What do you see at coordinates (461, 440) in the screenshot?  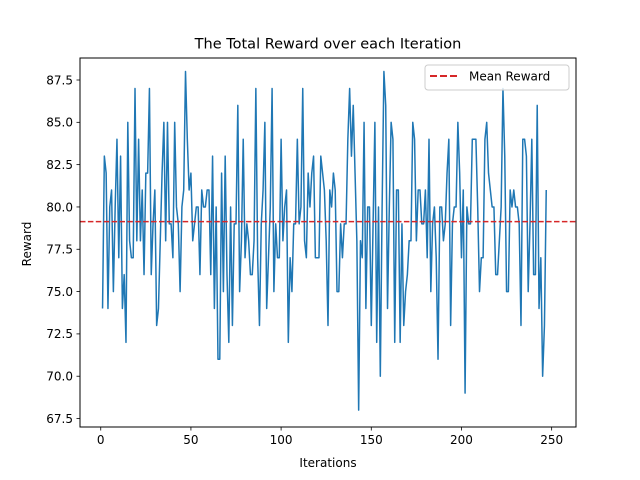 I see `x-tick-label: 200` at bounding box center [461, 440].